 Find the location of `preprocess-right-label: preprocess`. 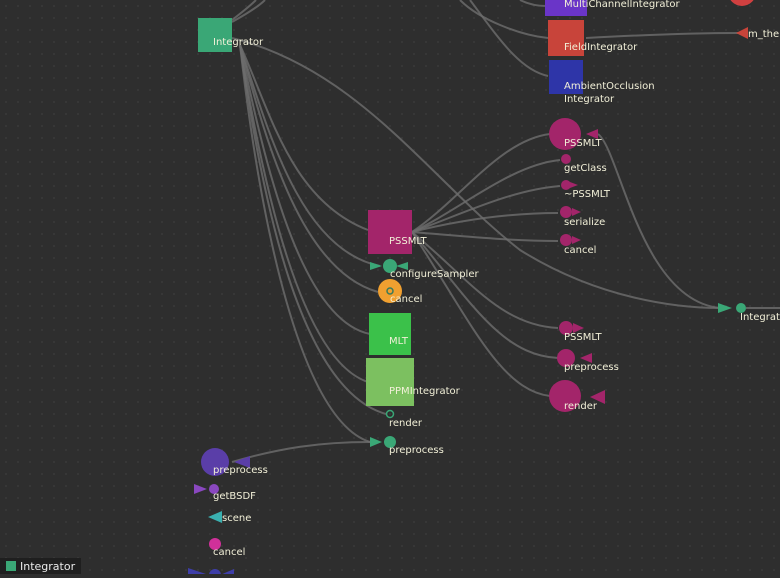

preprocess-right-label: preprocess is located at coordinates (591, 367).